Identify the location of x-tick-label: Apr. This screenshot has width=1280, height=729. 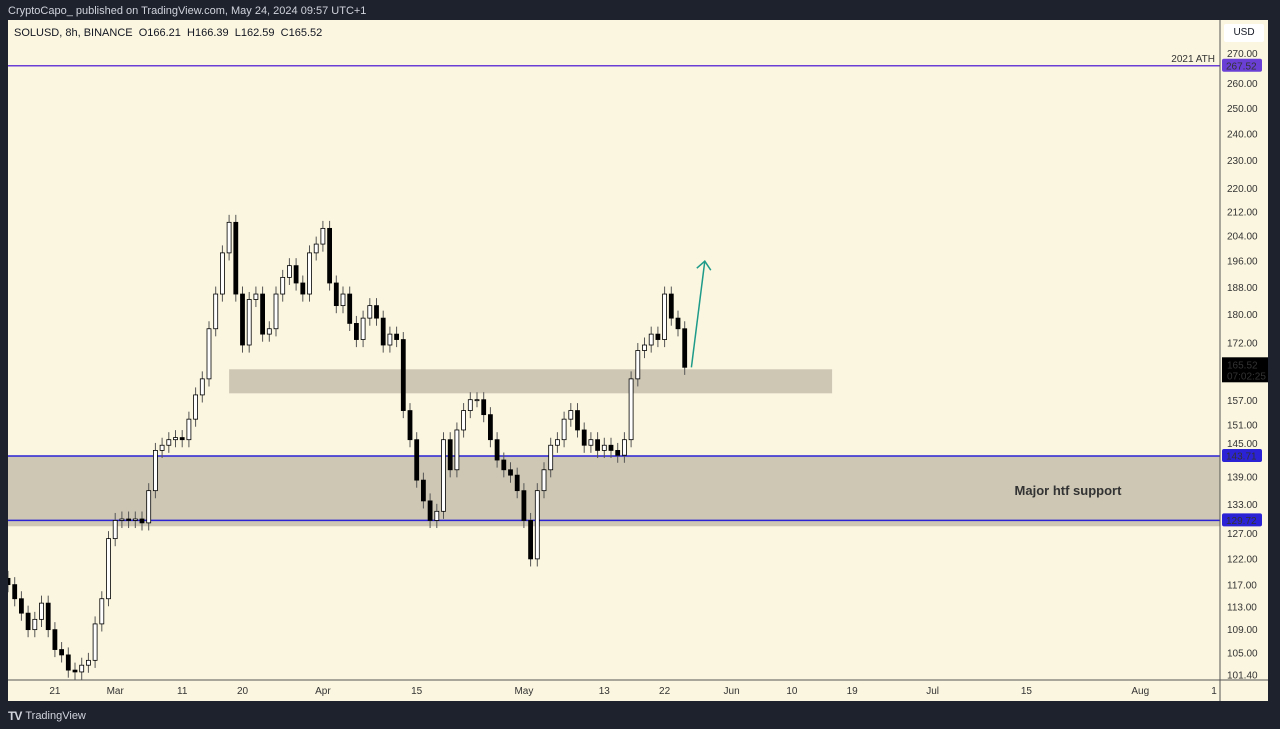
(323, 691).